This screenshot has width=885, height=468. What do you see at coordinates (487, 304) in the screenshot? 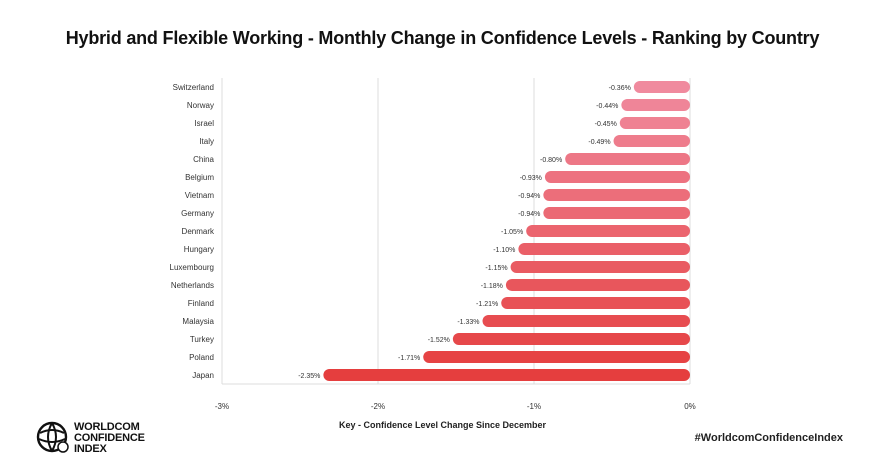
I see `data-label: -1.21%` at bounding box center [487, 304].